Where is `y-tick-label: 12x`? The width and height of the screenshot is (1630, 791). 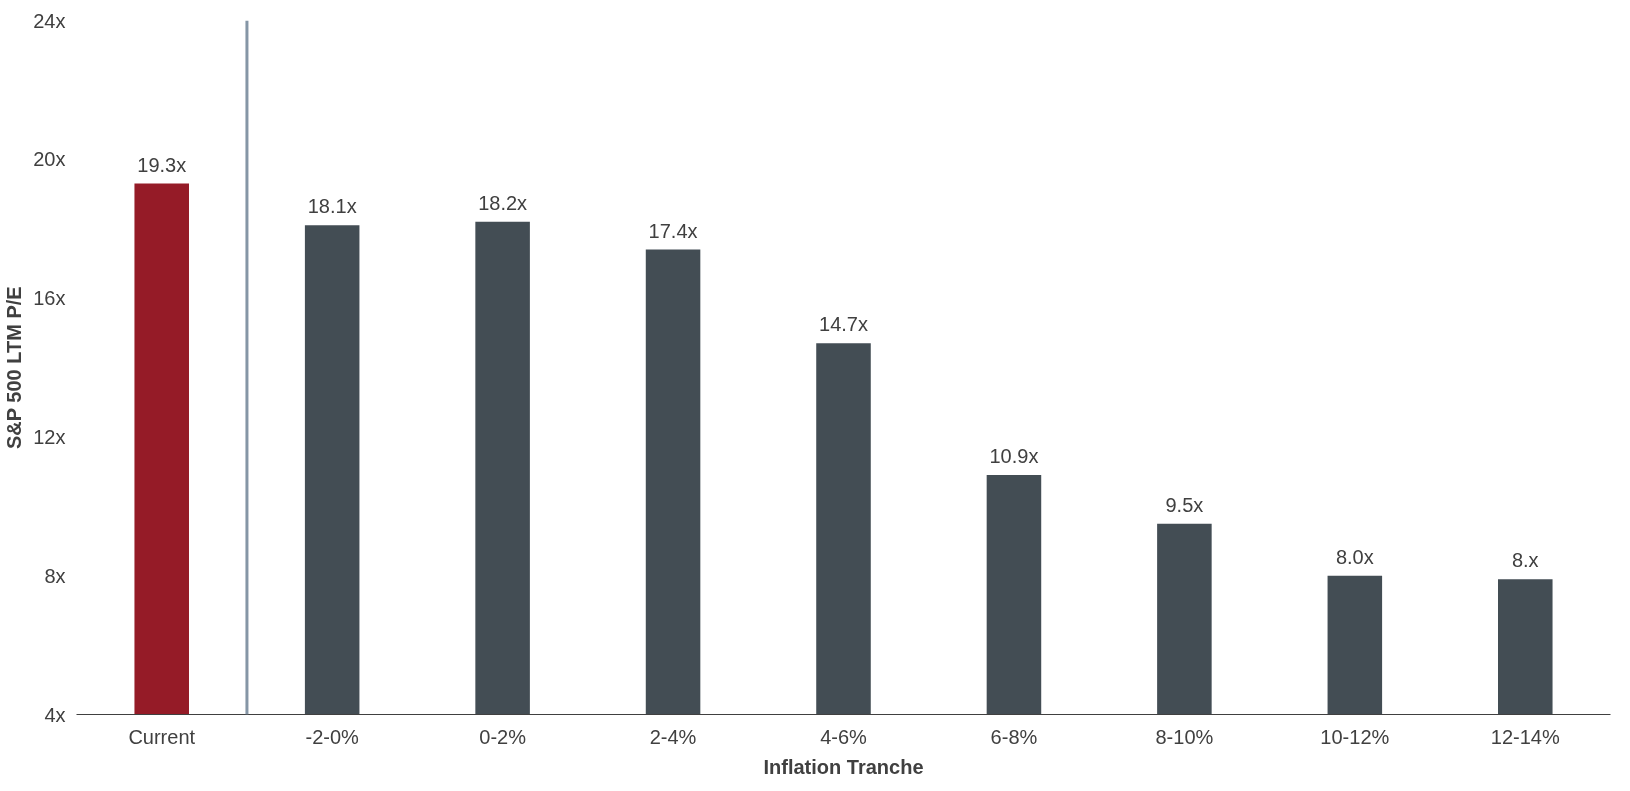 y-tick-label: 12x is located at coordinates (49, 436).